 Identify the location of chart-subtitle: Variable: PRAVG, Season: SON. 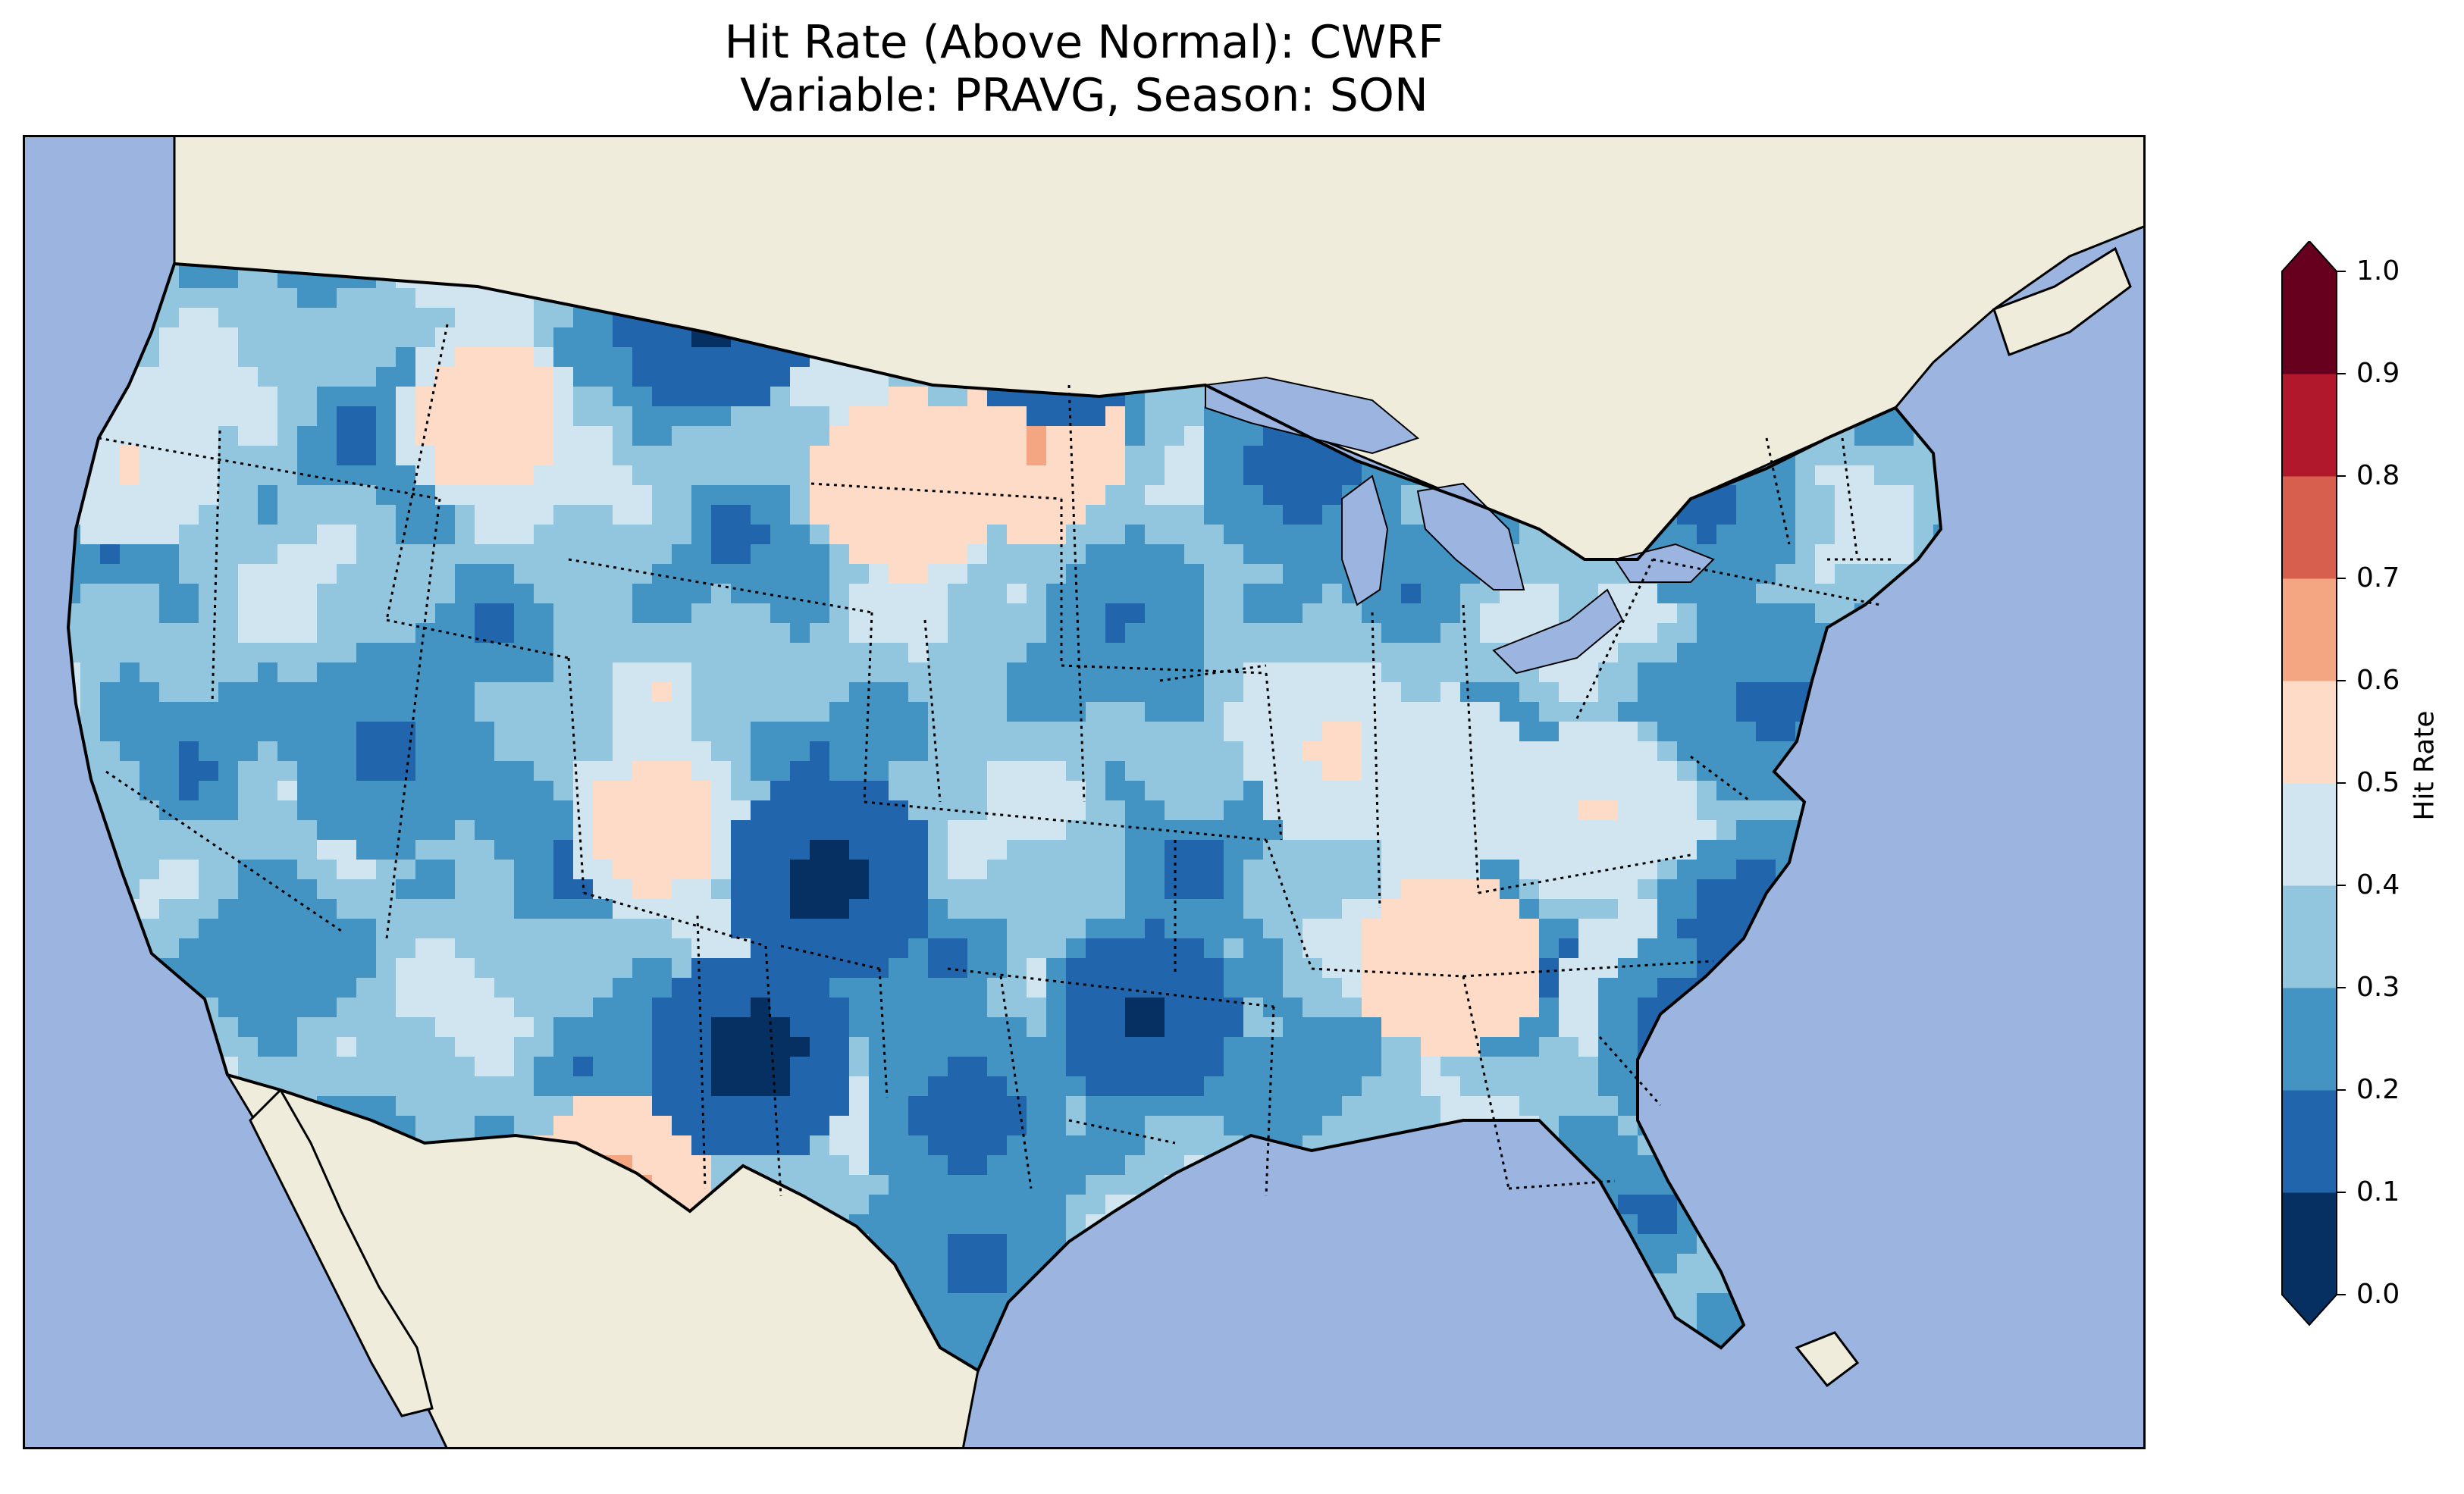
(1084, 95).